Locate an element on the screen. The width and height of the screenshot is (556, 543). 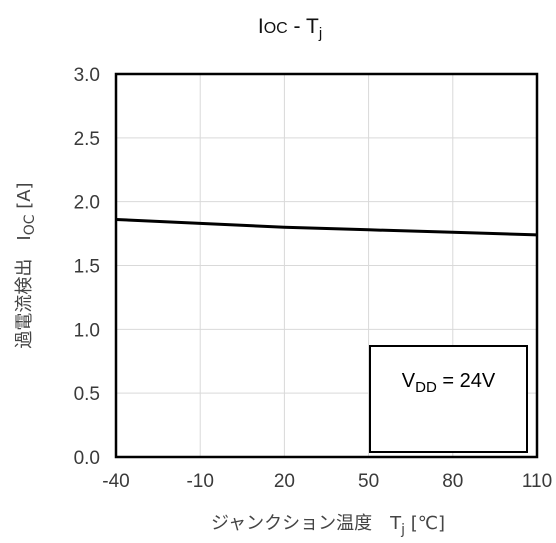
series is located at coordinates (326, 227).